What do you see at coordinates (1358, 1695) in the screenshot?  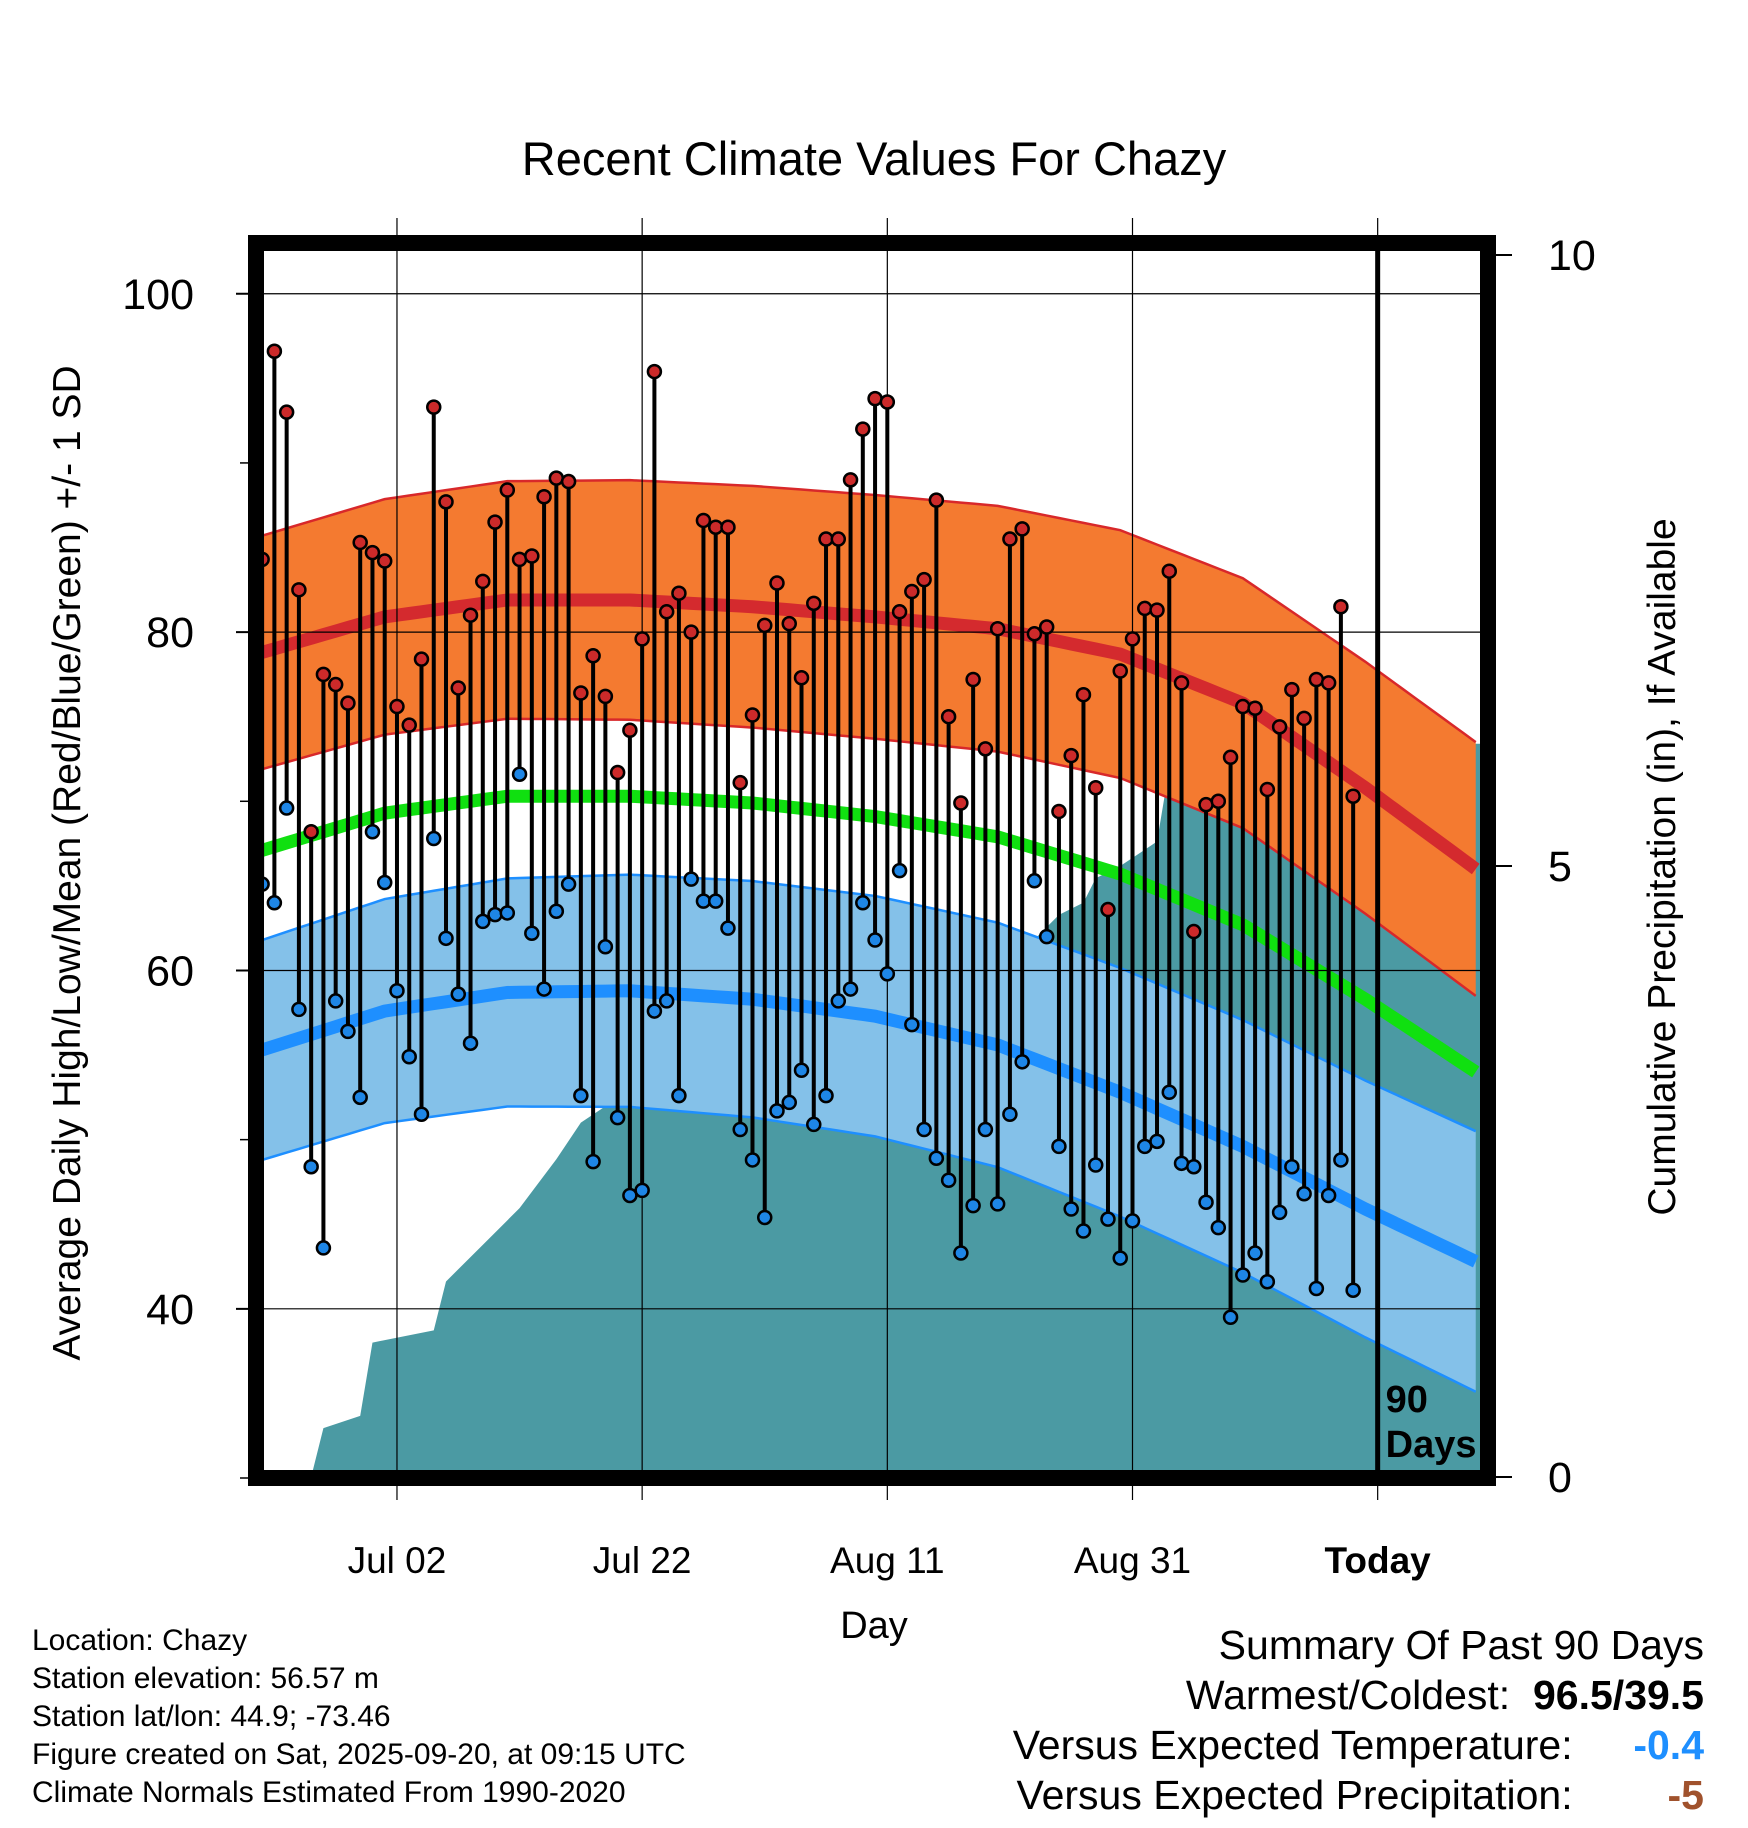 I see `warmest-coldest-row: Warmest/Coldest: 96.5/39.5` at bounding box center [1358, 1695].